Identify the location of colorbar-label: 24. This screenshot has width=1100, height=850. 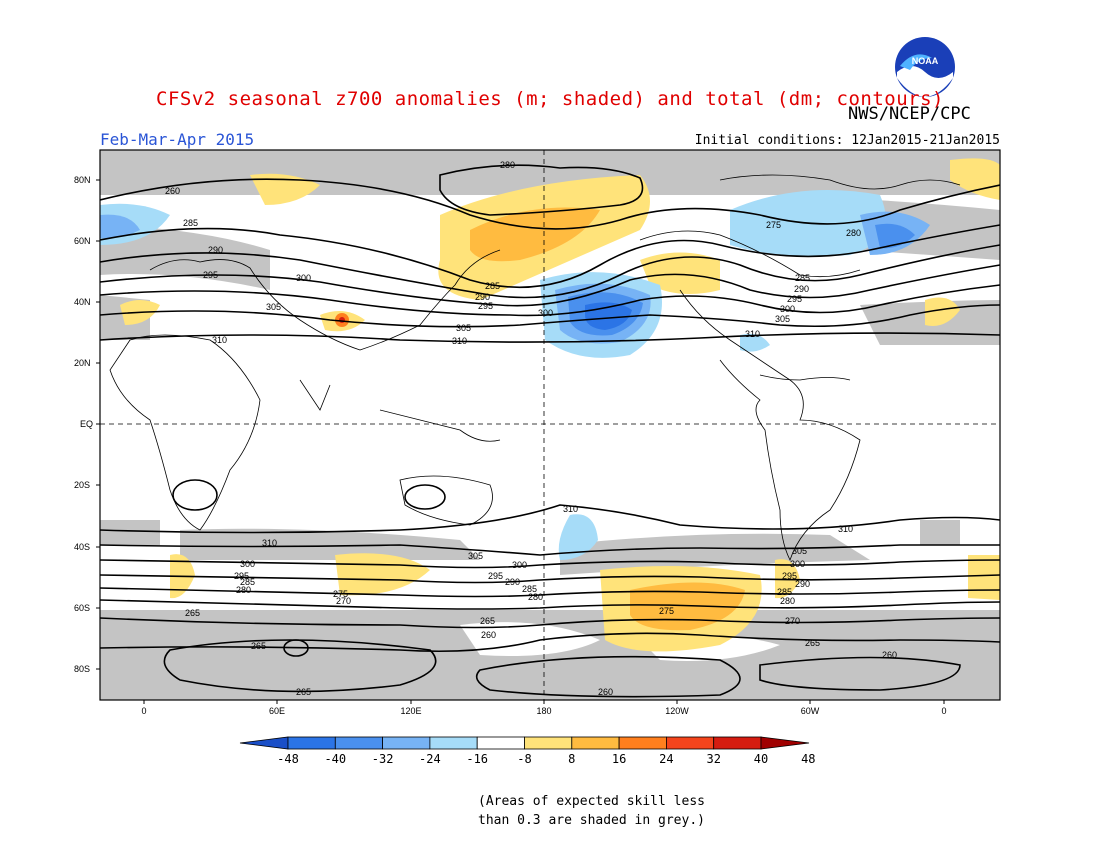
(666, 759).